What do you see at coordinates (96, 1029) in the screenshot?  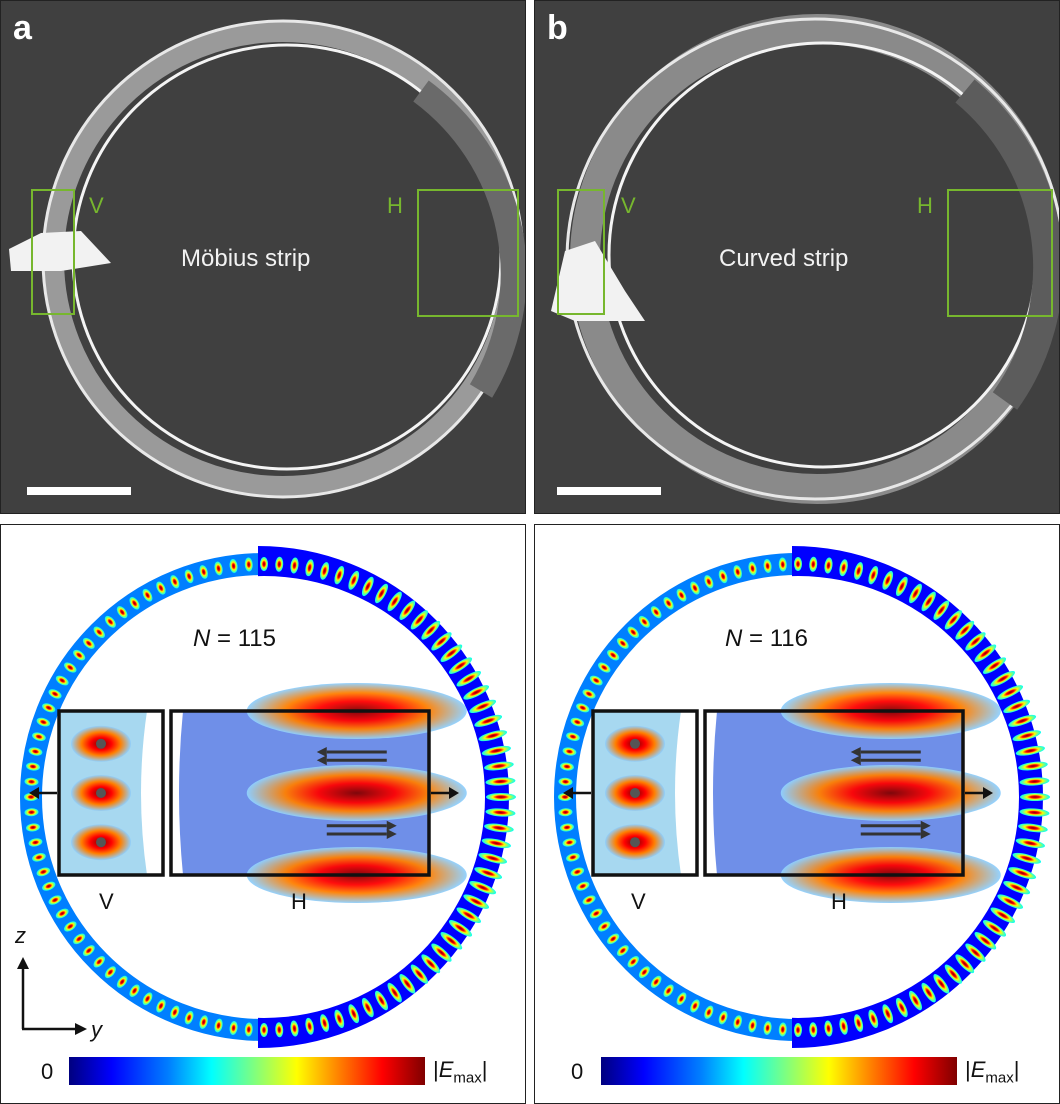 I see `axis-y-label: y` at bounding box center [96, 1029].